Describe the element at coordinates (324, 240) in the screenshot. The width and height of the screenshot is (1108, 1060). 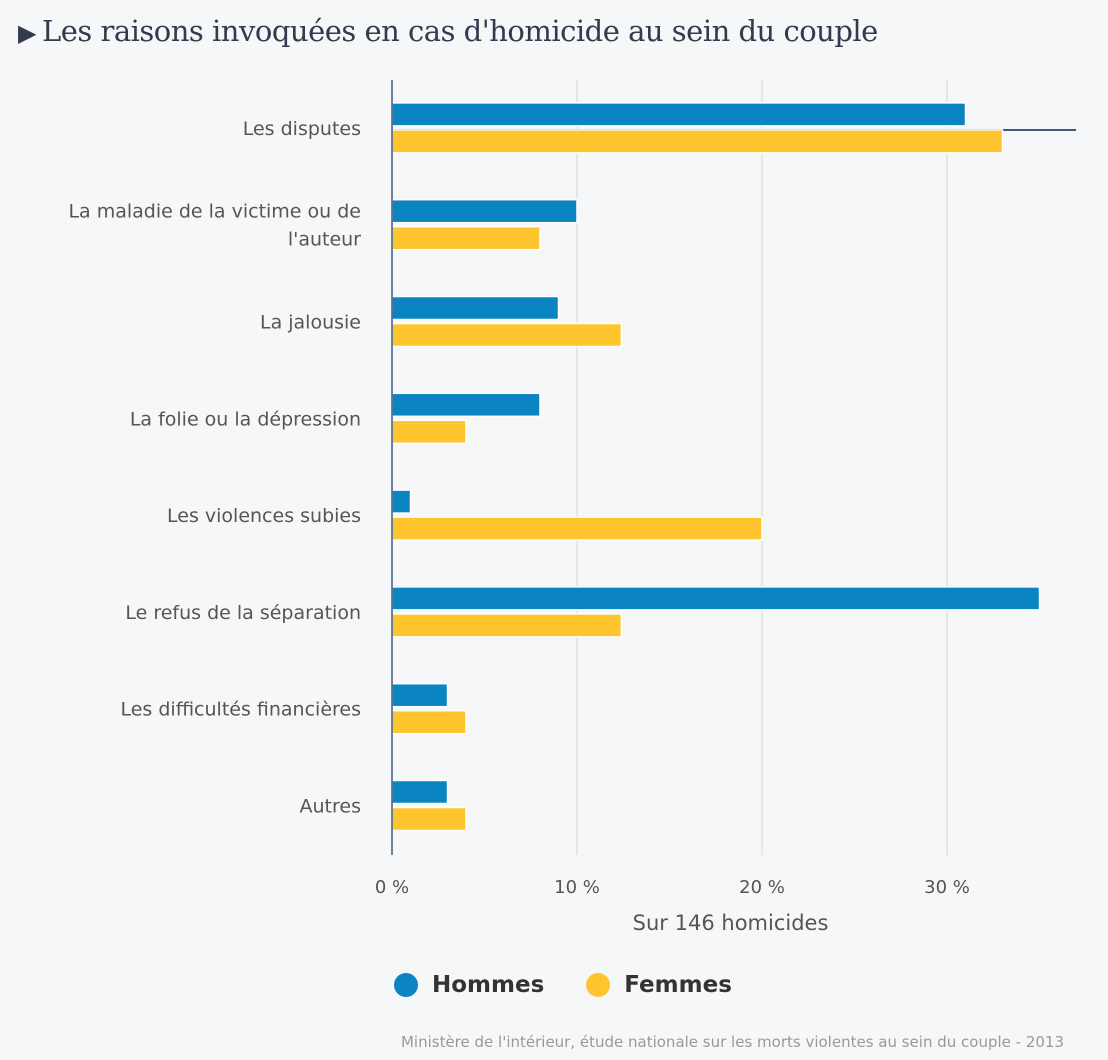
I see `category-label-line: l'auteur` at that location.